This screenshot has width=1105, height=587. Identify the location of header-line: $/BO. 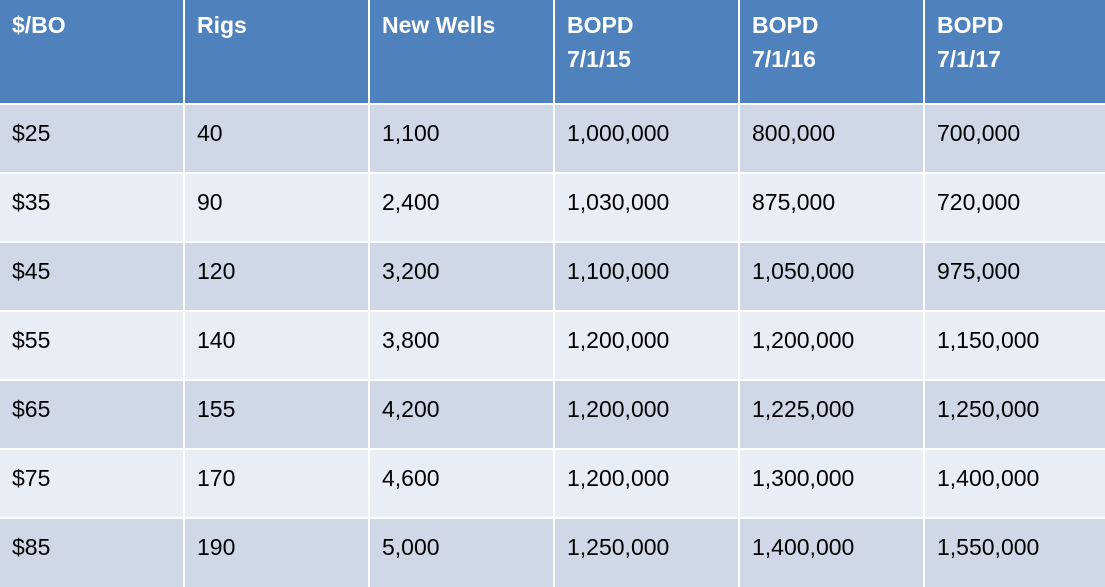
(39, 25).